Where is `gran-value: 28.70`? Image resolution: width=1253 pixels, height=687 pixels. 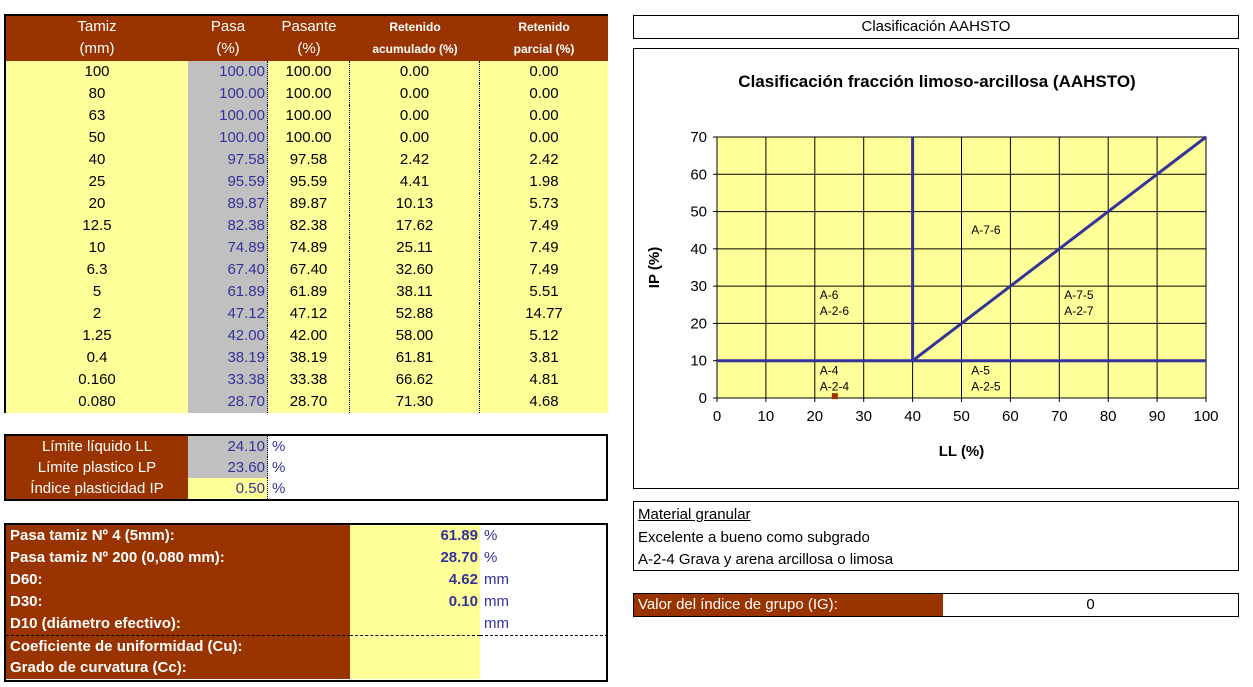
gran-value: 28.70 is located at coordinates (415, 558).